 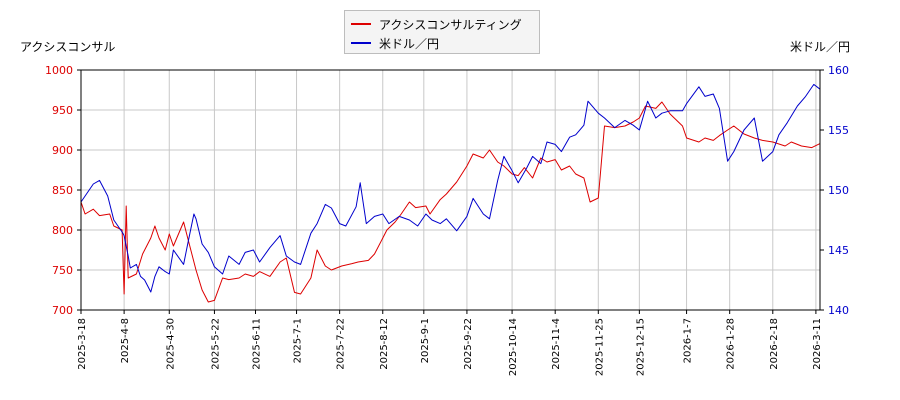 I want to click on x-axis-tick-label: 2025-11-4, so click(x=556, y=344).